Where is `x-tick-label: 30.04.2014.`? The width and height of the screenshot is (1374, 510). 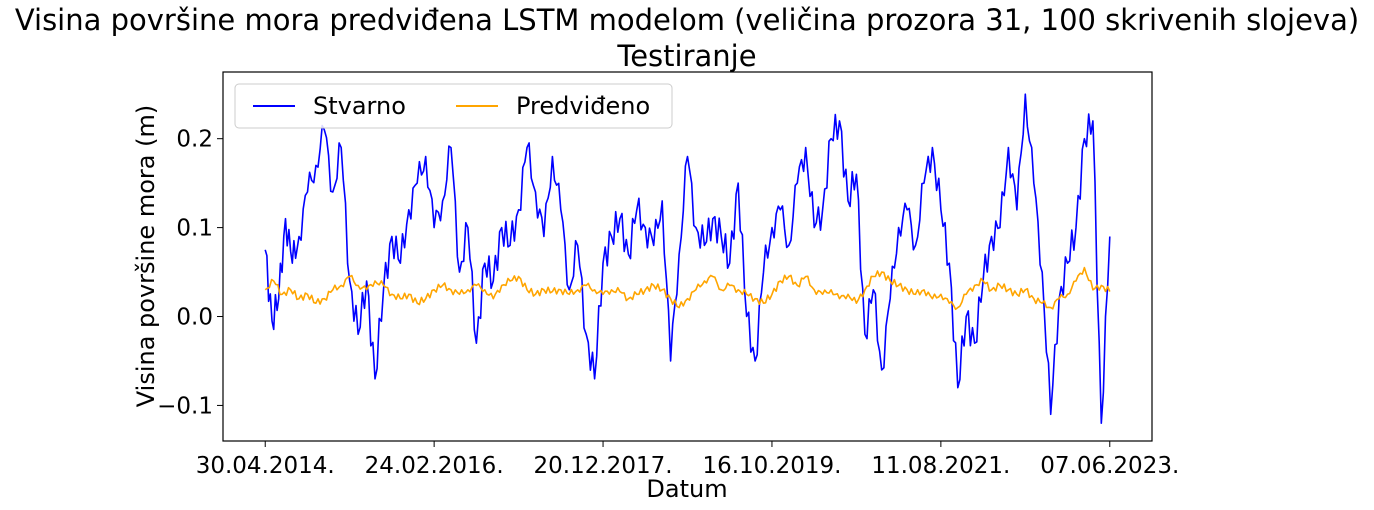
x-tick-label: 30.04.2014. is located at coordinates (265, 466).